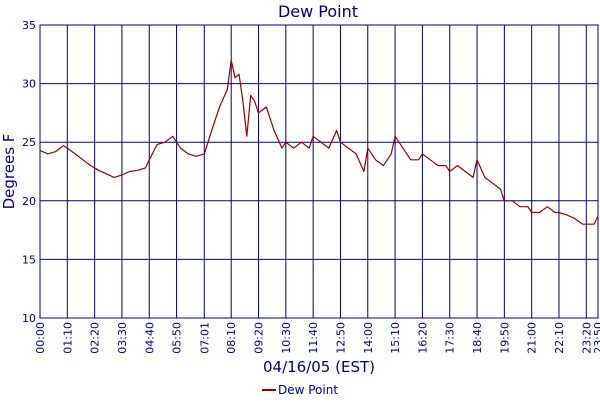  Describe the element at coordinates (122, 338) in the screenshot. I see `x-tick-label: 03:30` at that location.